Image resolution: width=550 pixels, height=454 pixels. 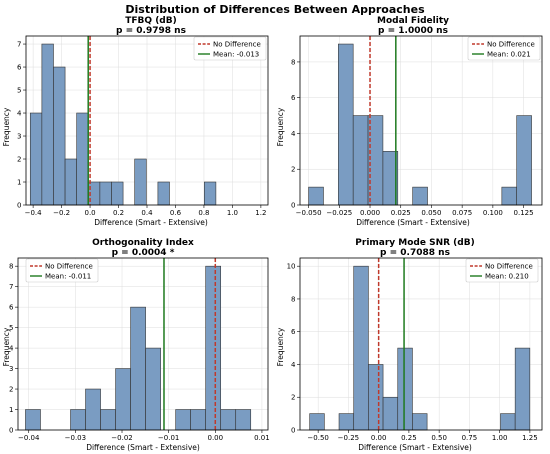 I want to click on x-tick-label: −0.025, so click(x=339, y=213).